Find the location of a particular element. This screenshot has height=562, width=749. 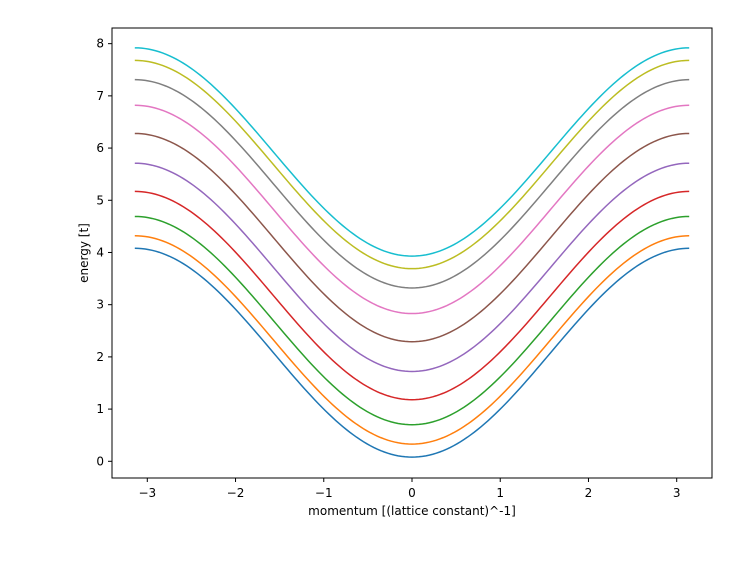

x-tick-label: 2 is located at coordinates (589, 493).